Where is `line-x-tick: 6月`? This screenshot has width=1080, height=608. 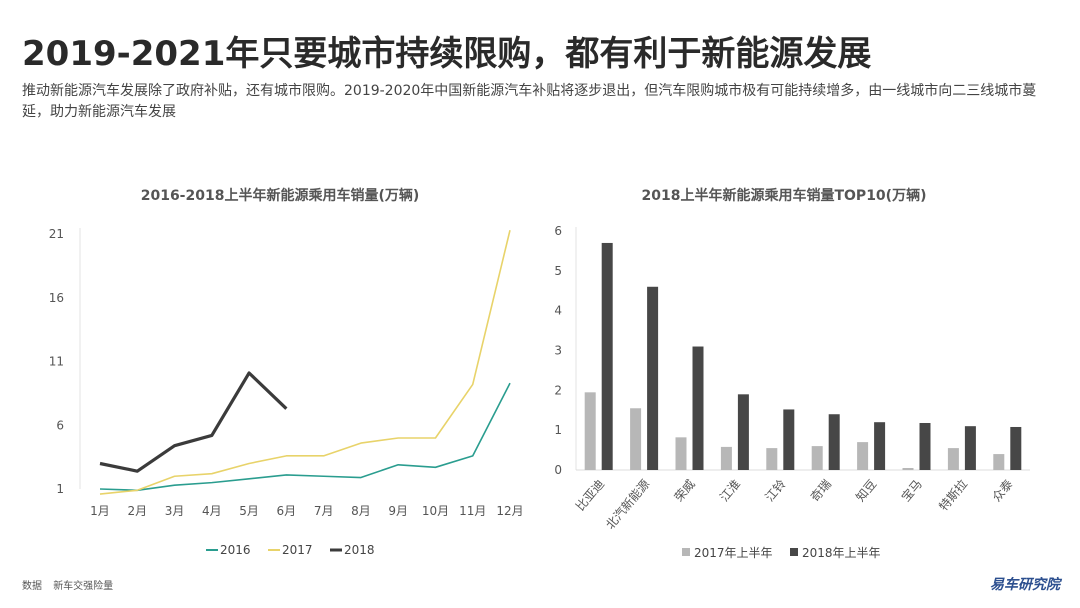 line-x-tick: 6月 is located at coordinates (287, 511).